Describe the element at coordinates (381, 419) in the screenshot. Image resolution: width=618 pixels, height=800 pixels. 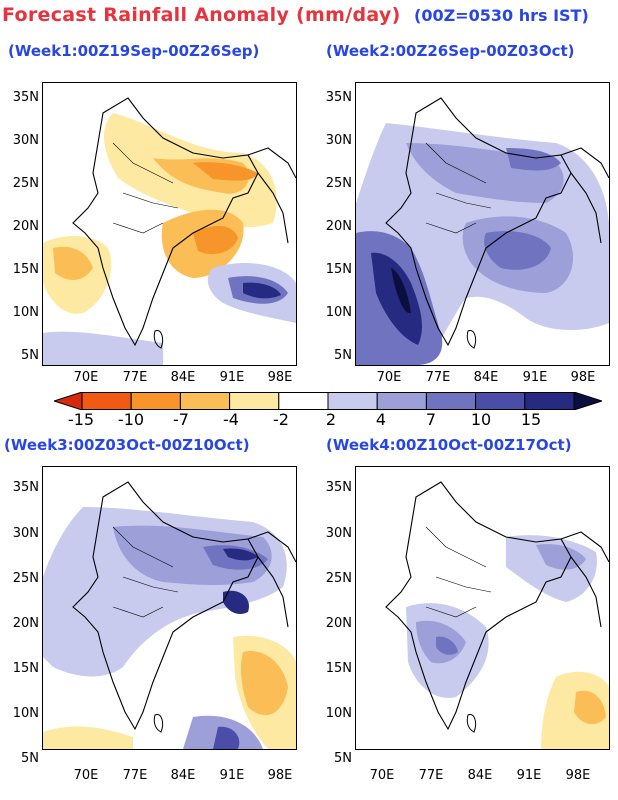
I see `colorbar-label: 4` at that location.